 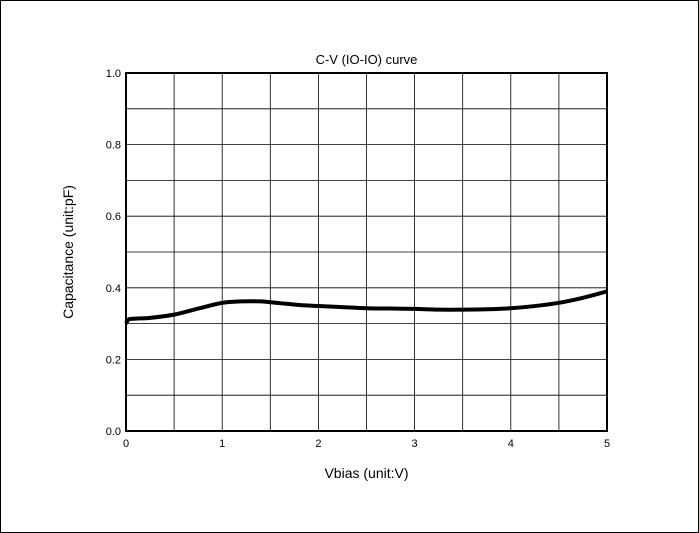 I want to click on x-tick-labels: 0 1 2 3 4 5, so click(x=366, y=444).